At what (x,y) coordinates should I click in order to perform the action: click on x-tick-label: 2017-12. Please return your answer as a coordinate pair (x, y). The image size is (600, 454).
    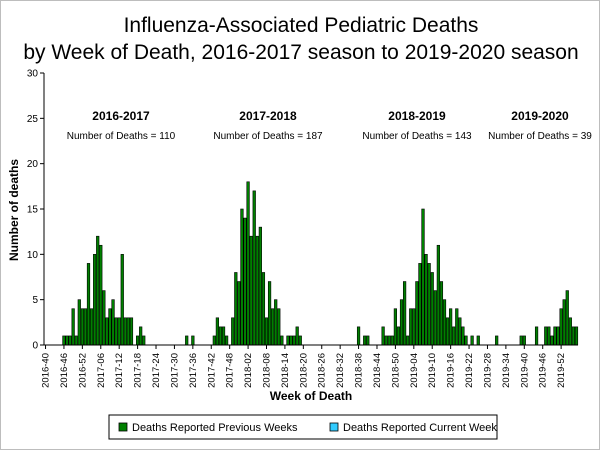
    Looking at the image, I should click on (119, 370).